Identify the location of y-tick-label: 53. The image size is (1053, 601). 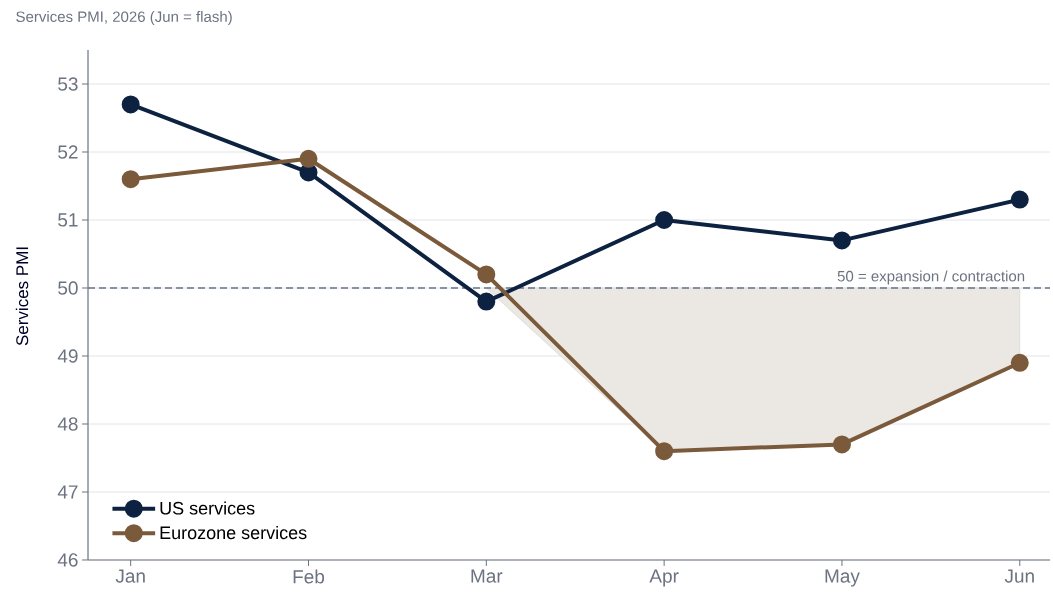
(68, 84).